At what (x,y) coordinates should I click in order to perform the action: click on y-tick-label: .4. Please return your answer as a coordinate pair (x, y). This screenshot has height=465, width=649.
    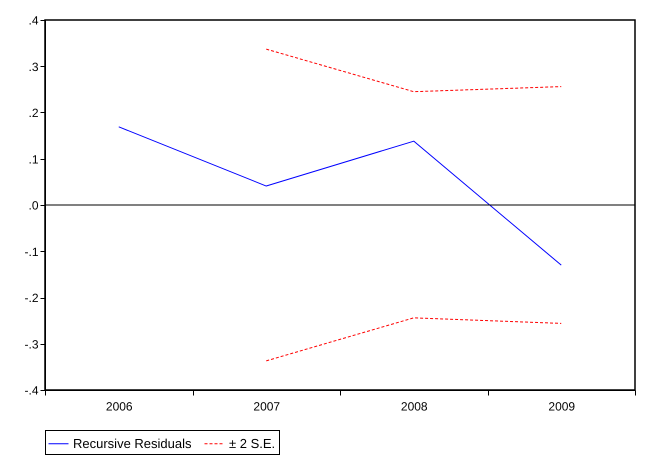
    Looking at the image, I should click on (33, 21).